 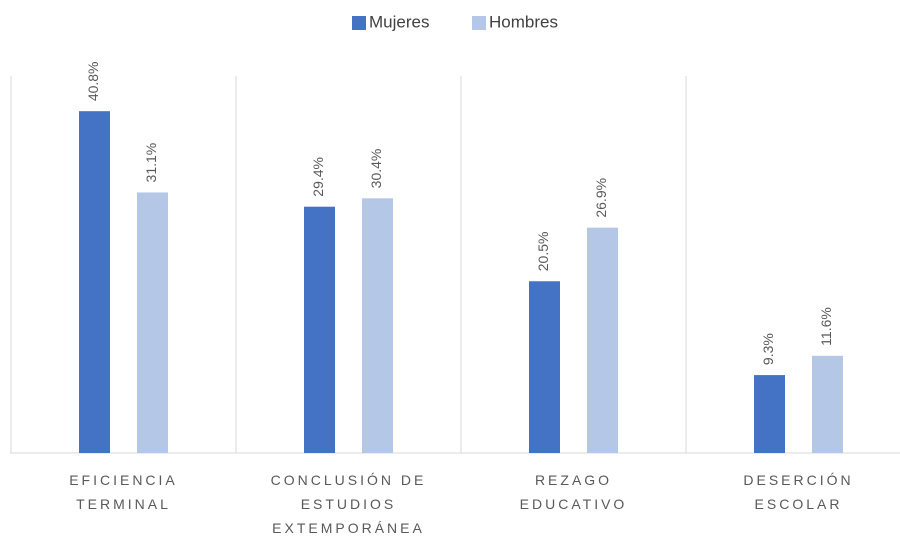 I want to click on x-tick-label-line: ESTUDIOS, so click(x=349, y=504).